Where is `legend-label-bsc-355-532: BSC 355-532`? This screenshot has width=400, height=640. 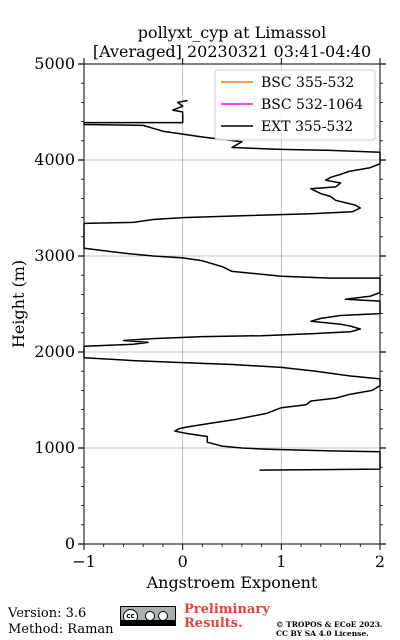
legend-label-bsc-355-532: BSC 355-532 is located at coordinates (307, 83).